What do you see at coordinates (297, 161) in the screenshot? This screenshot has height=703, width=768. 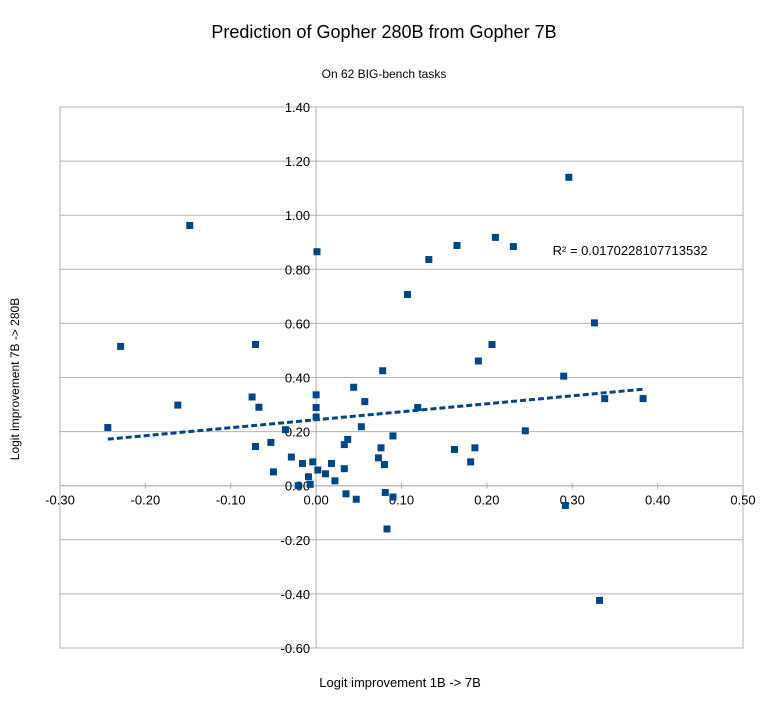 I see `y-tick-label: 1.20` at bounding box center [297, 161].